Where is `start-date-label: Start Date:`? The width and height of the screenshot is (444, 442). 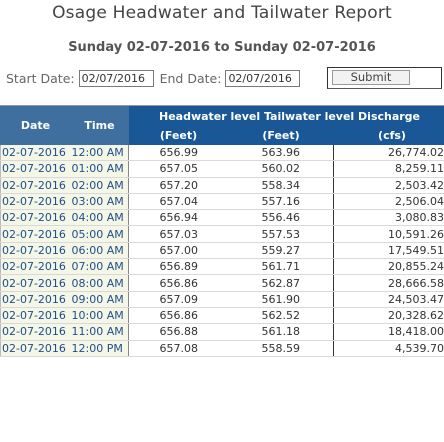 start-date-label: Start Date: is located at coordinates (40, 78).